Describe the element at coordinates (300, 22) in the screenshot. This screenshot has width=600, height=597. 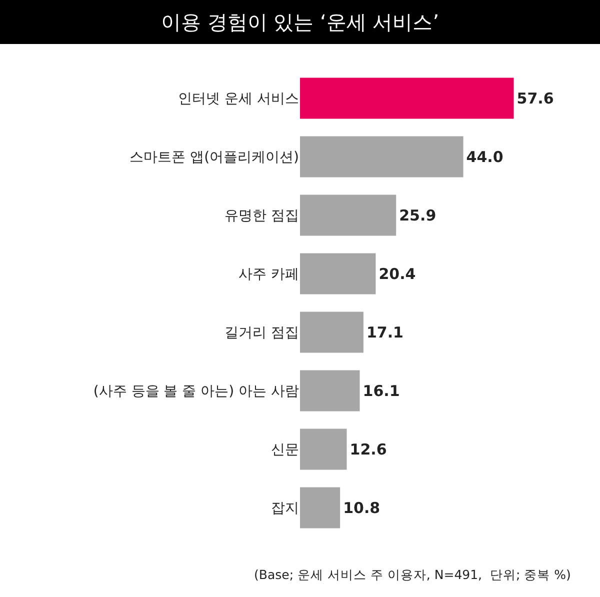
I see `chart-title: 이용 경험이 있는 ‘운세 서비스’` at that location.